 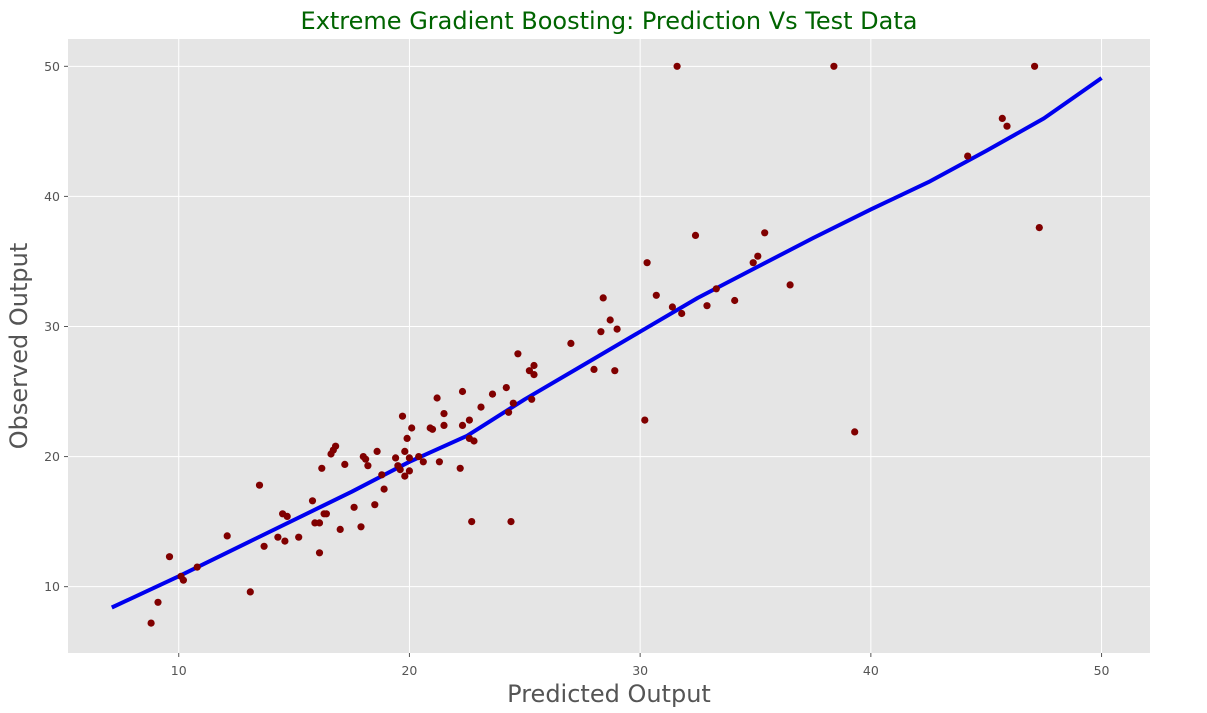 What do you see at coordinates (871, 670) in the screenshot?
I see `x-tick-label: 40` at bounding box center [871, 670].